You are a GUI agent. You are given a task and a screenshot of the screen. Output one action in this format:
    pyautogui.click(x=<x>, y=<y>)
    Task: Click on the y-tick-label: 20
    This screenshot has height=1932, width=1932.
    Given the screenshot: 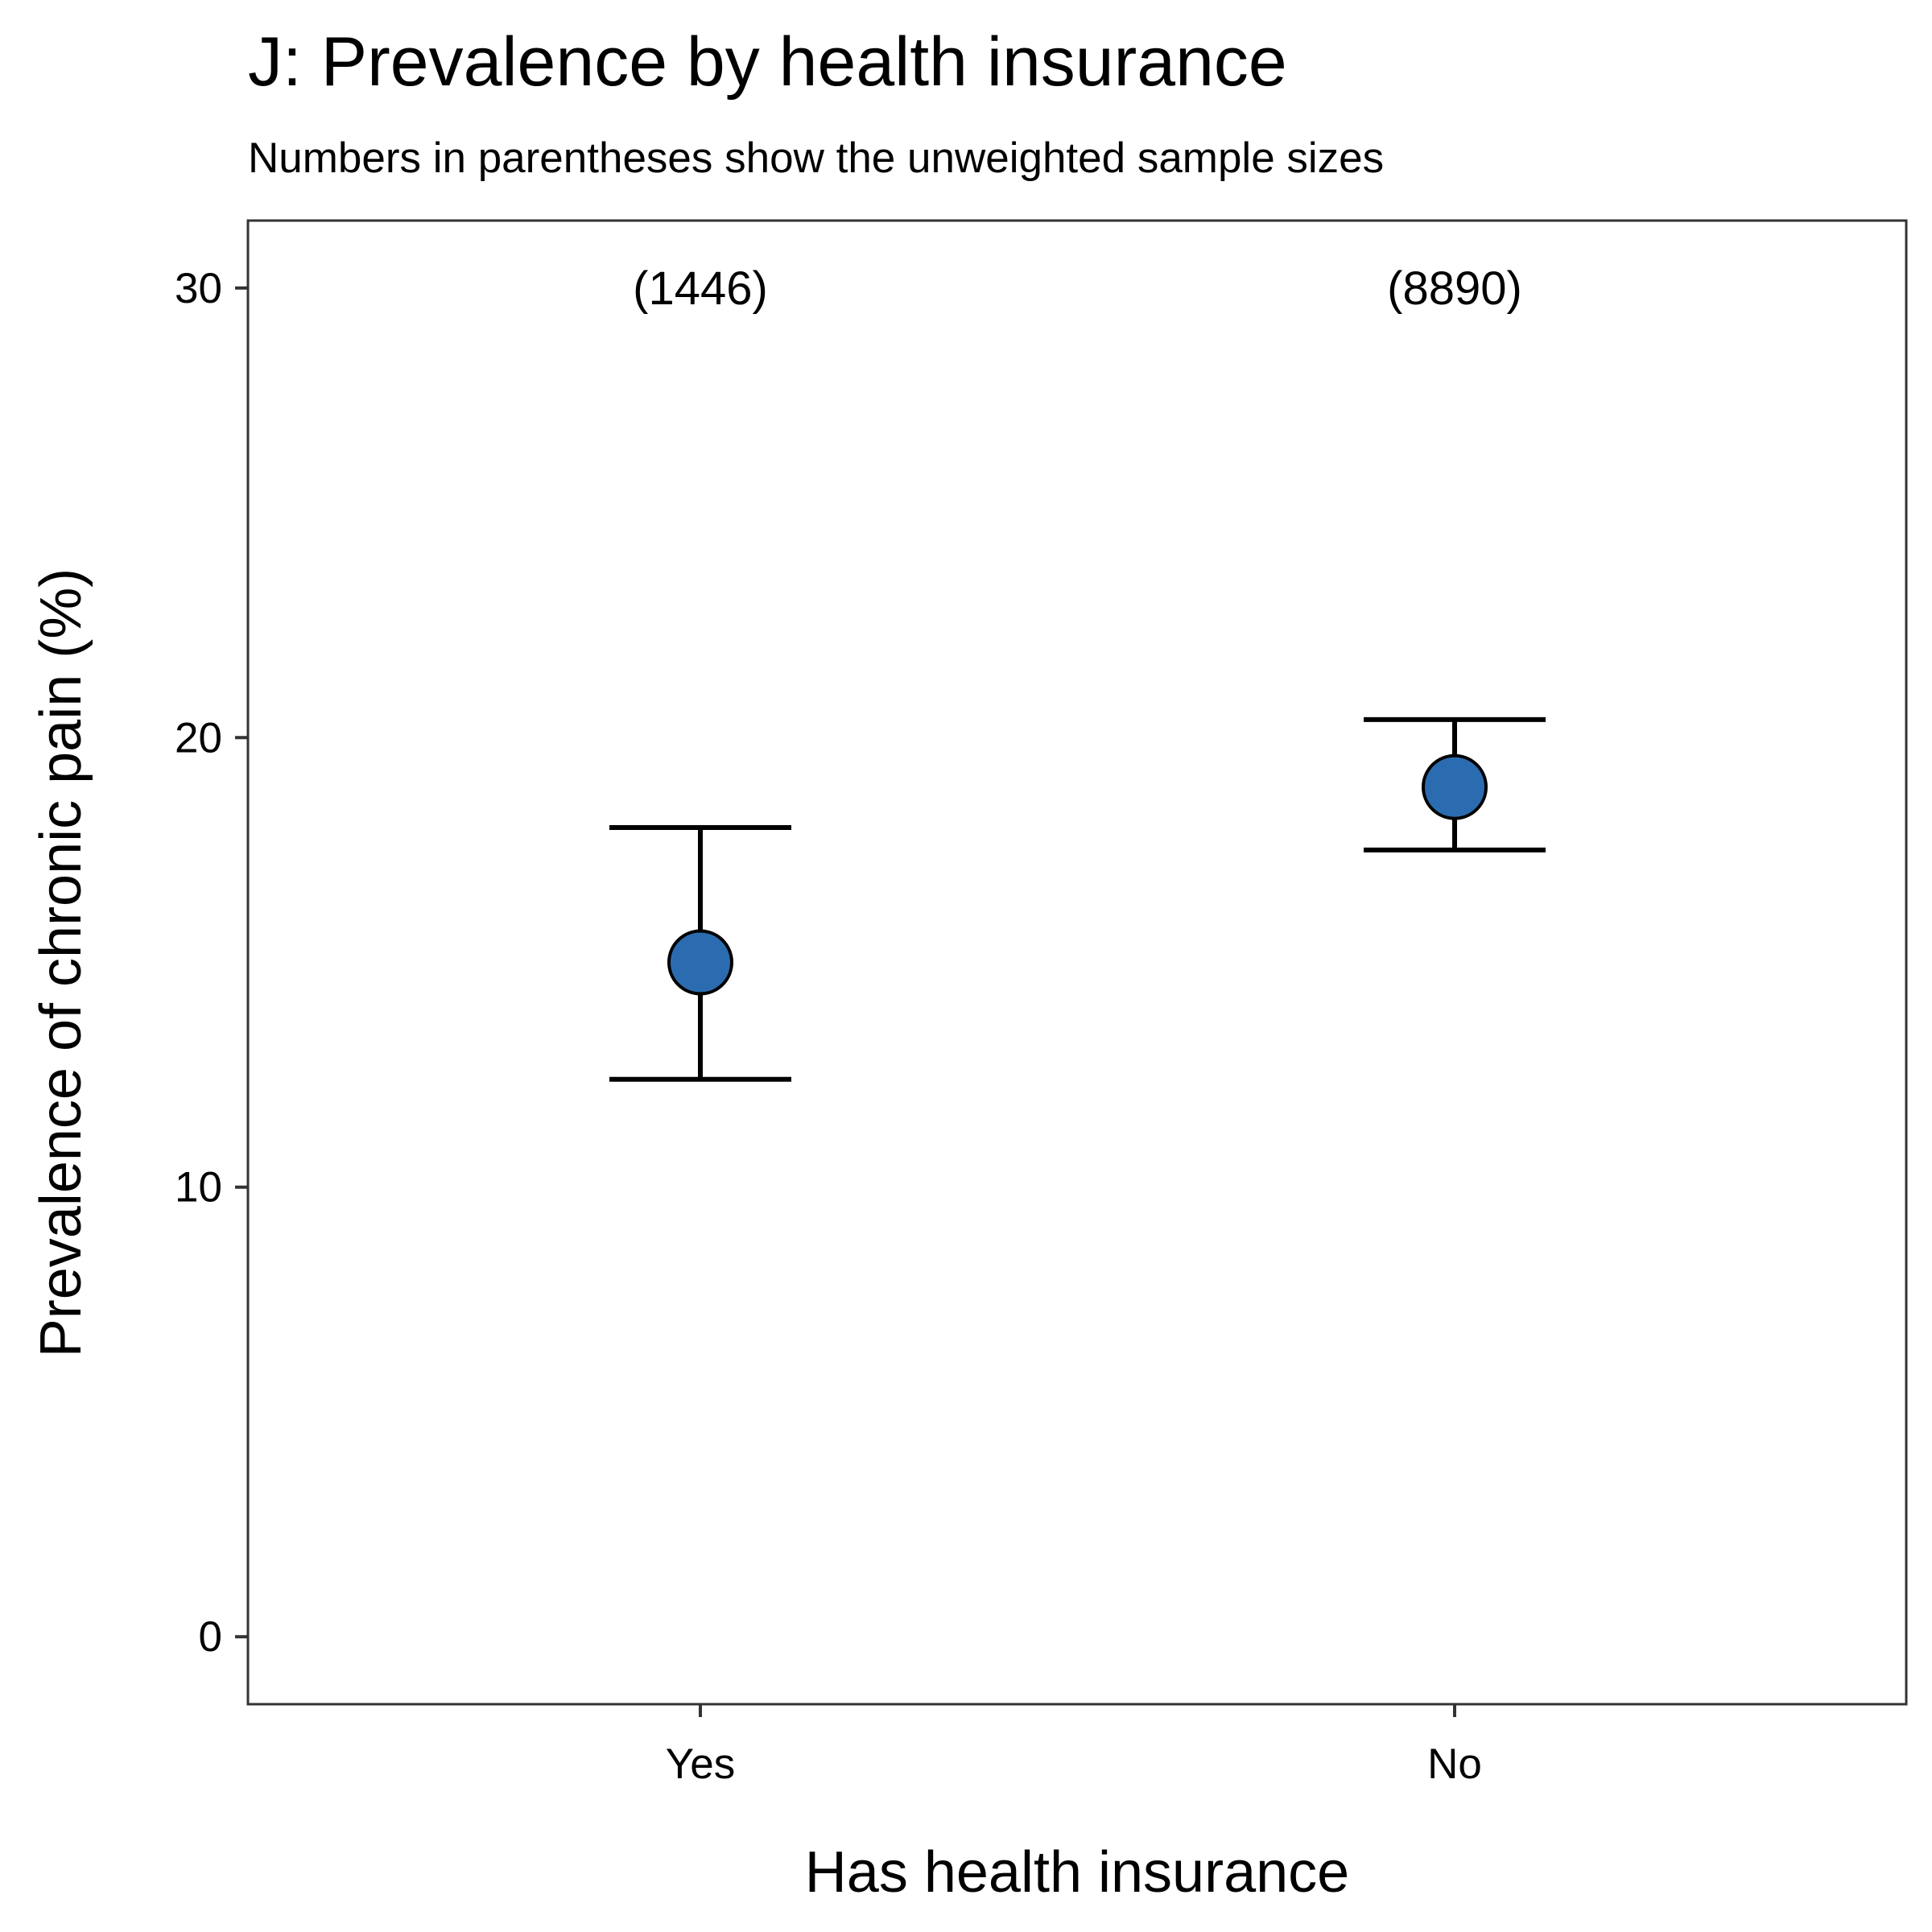 What is the action you would take?
    pyautogui.click(x=198, y=738)
    